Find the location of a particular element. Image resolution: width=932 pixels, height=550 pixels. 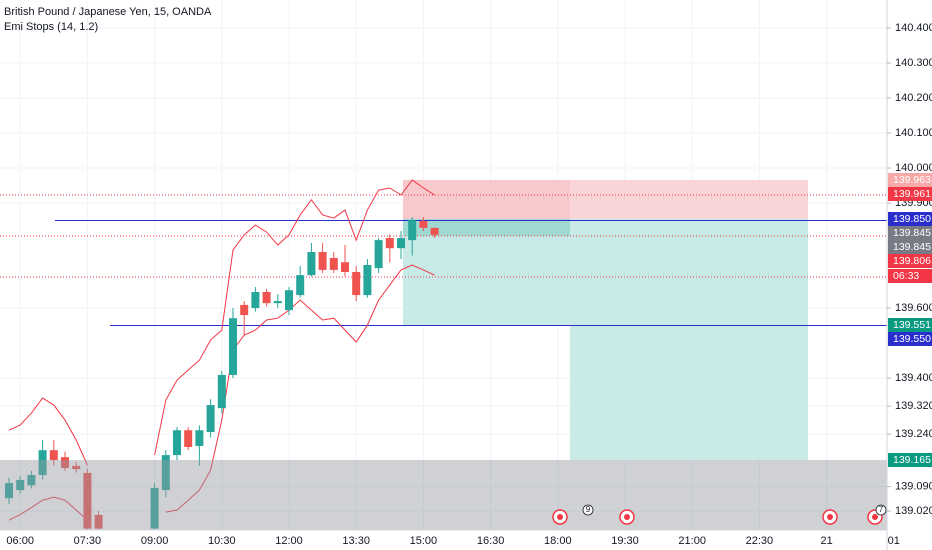

x-tick-label: 12:00 is located at coordinates (289, 541).